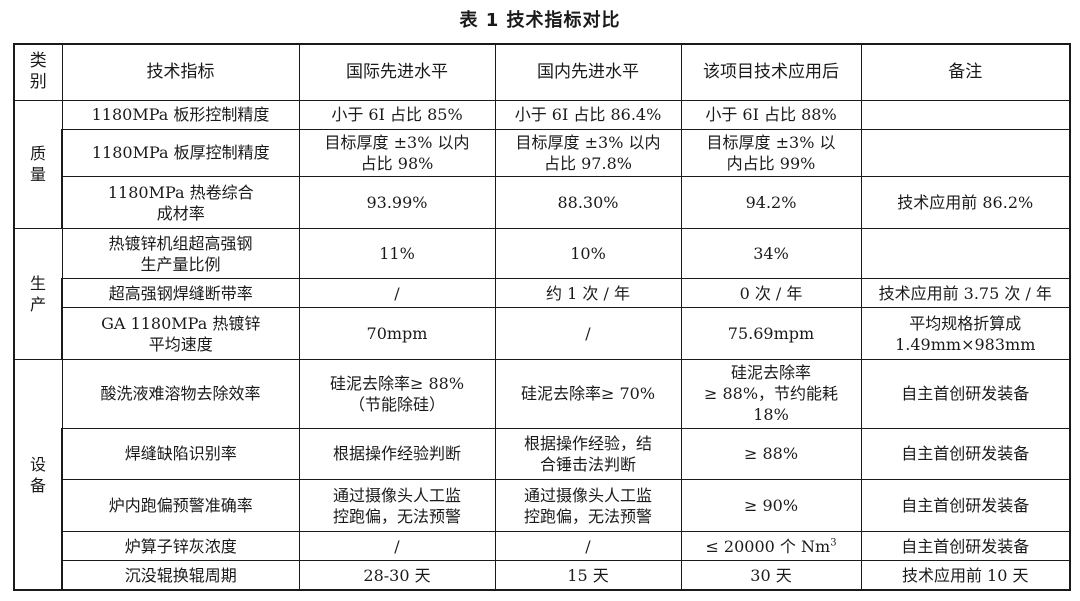 The width and height of the screenshot is (1080, 601). Describe the element at coordinates (588, 72) in the screenshot. I see `header-domestic: 国内先进水平` at that location.